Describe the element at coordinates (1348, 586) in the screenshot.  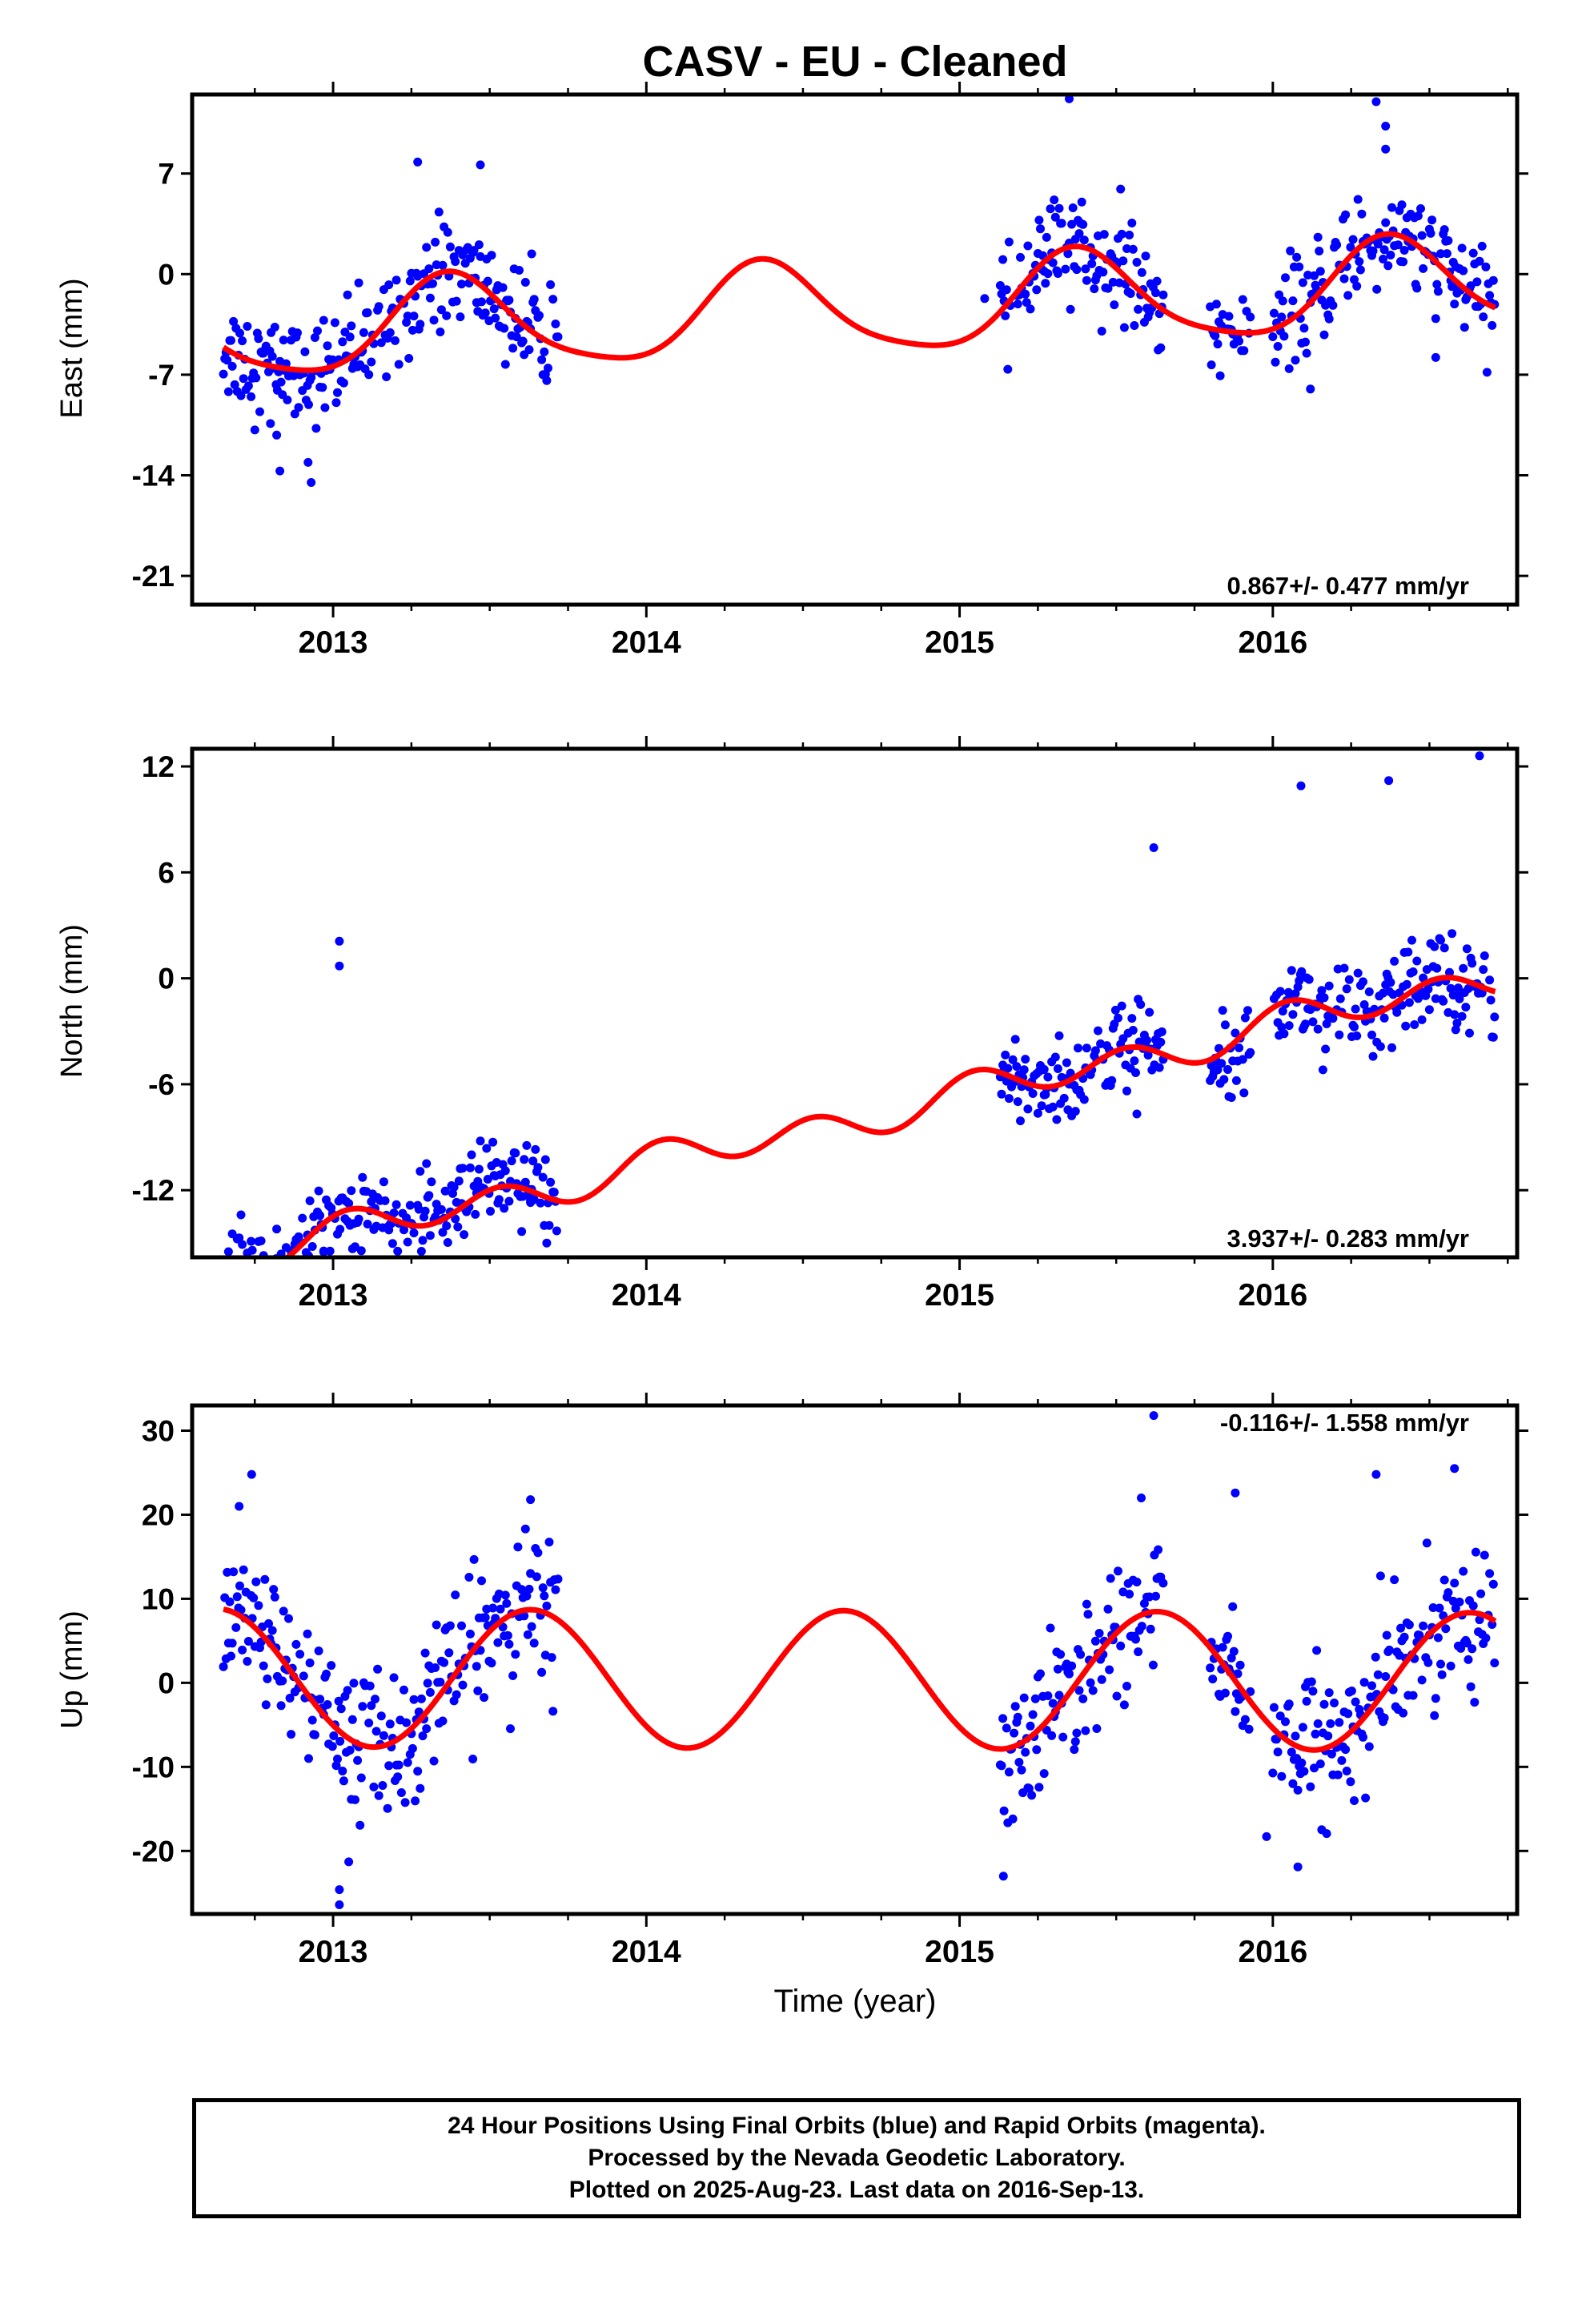
I see `east-rate-label: 0.867+/- 0.477 mm/yr` at that location.